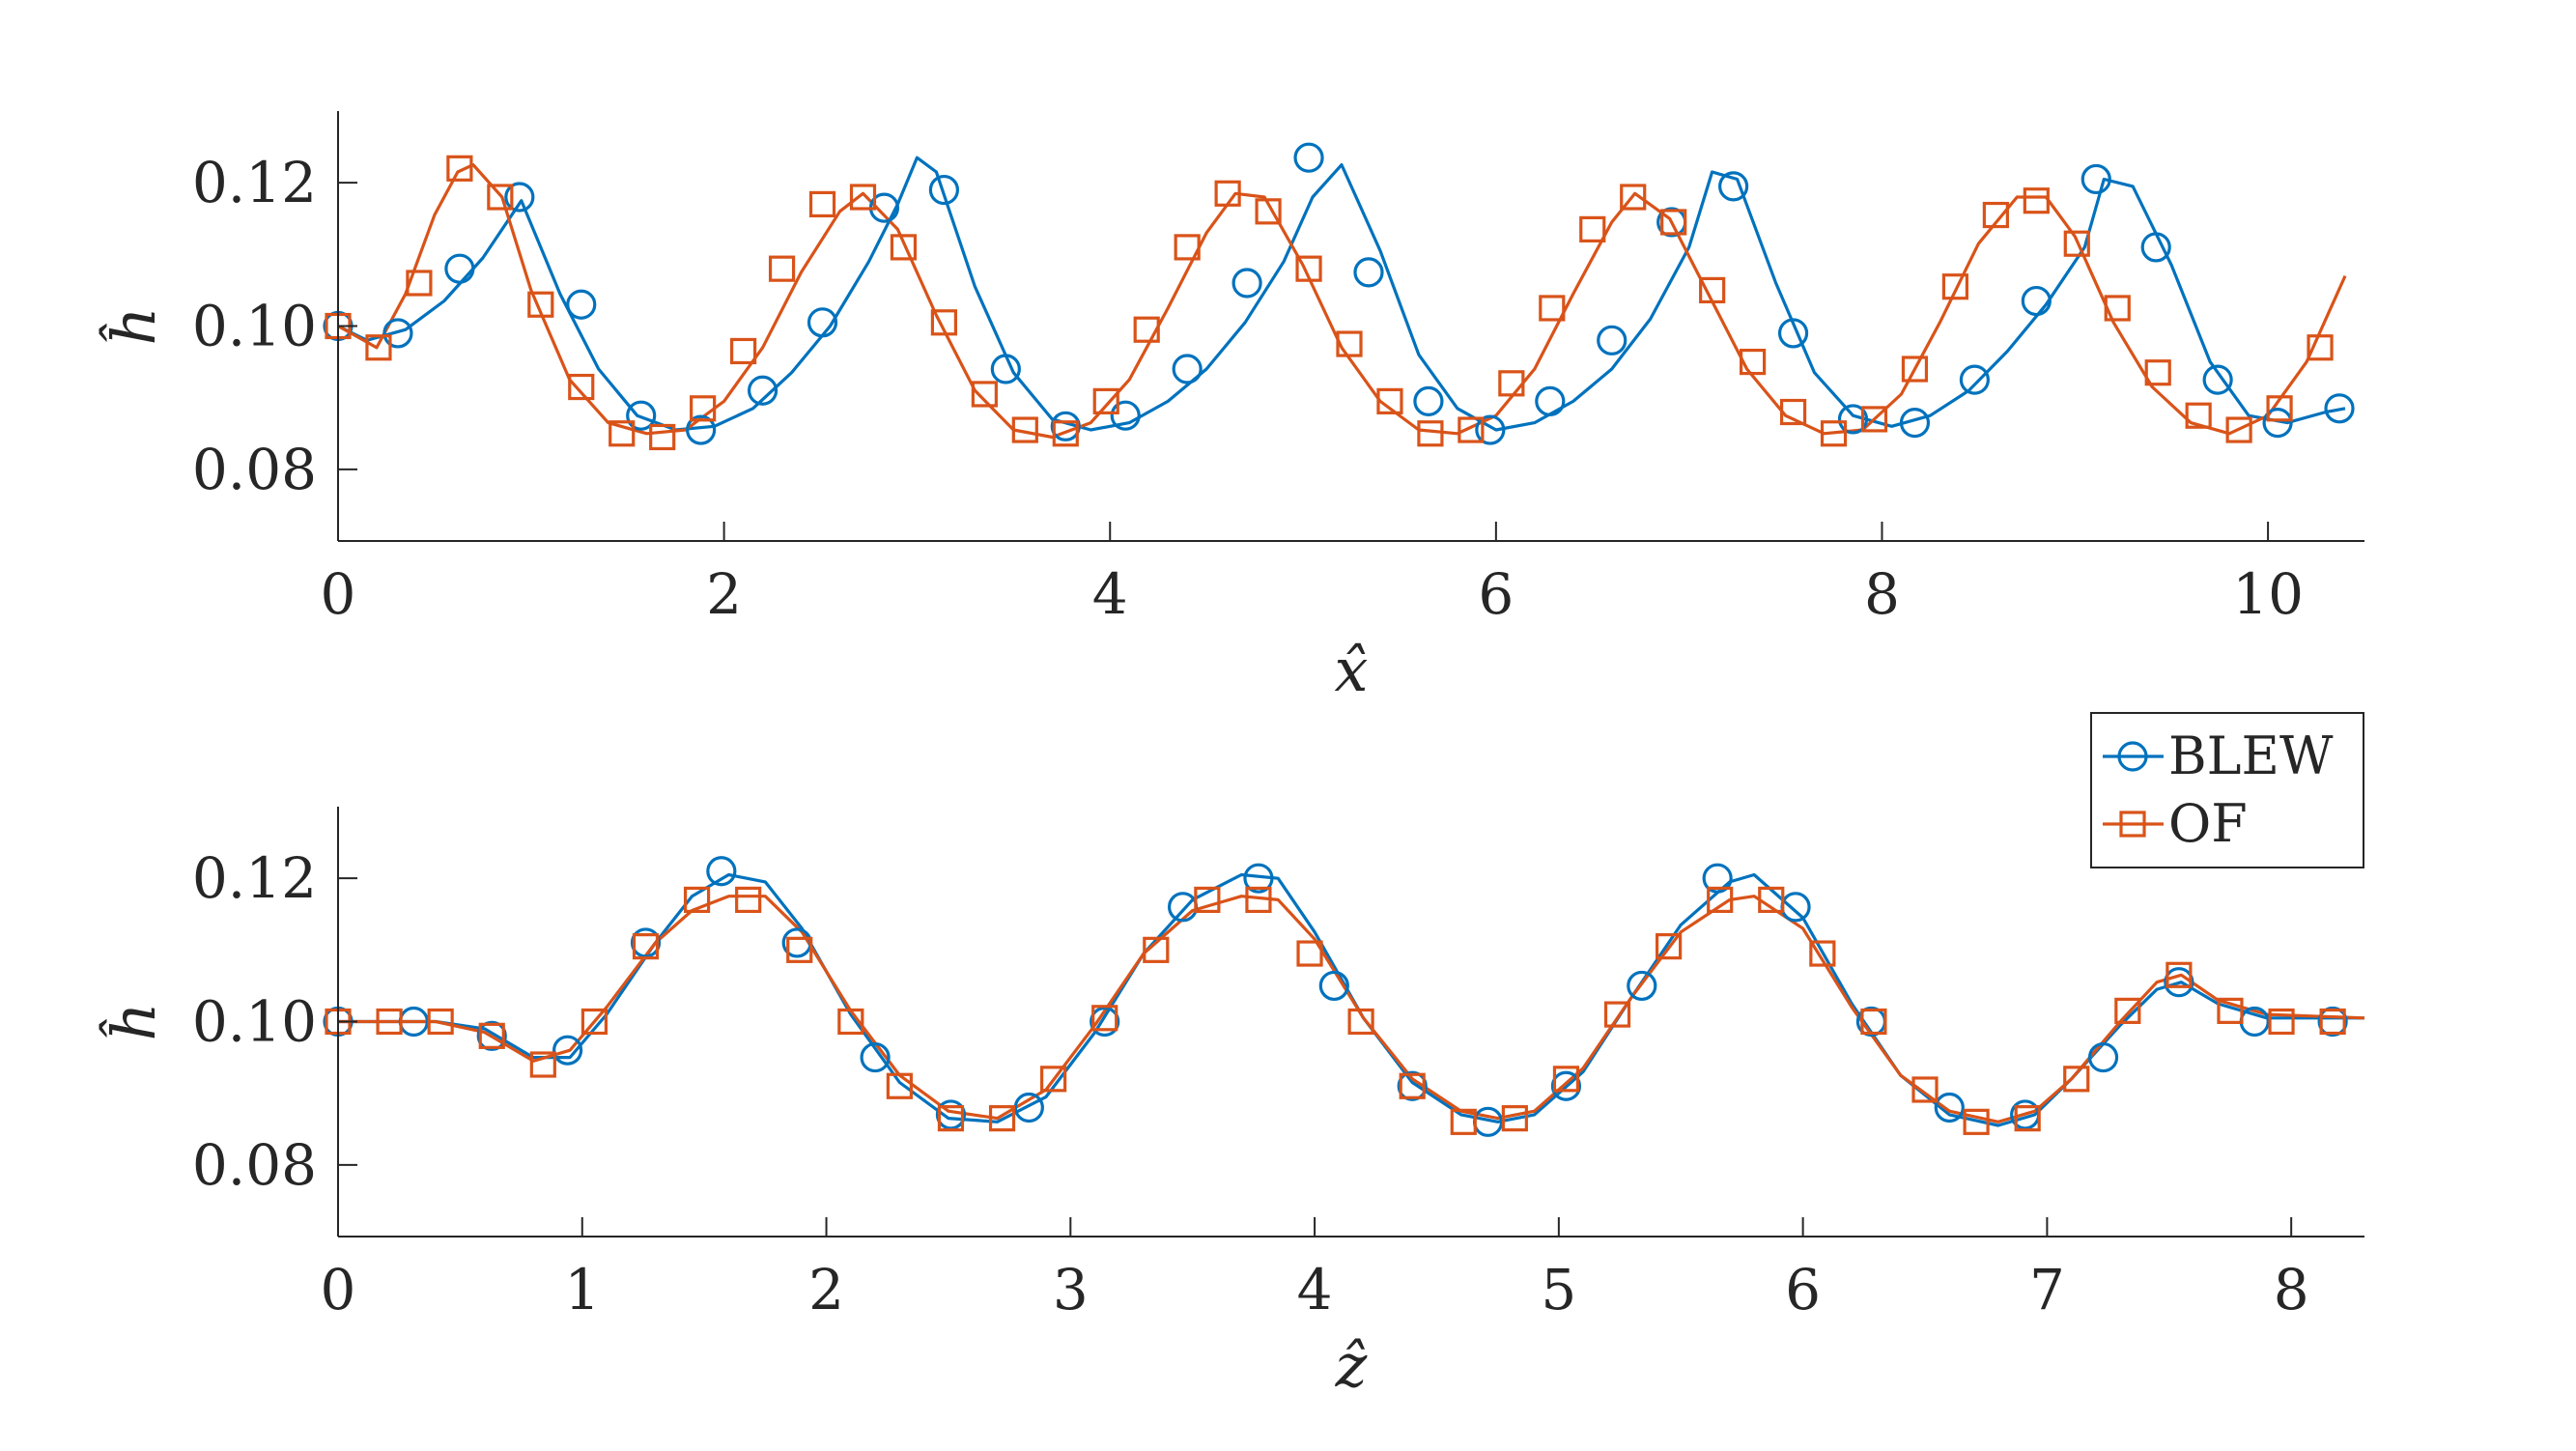 The image size is (2576, 1451). I want to click on legend-label-blew: BLEW, so click(2251, 756).